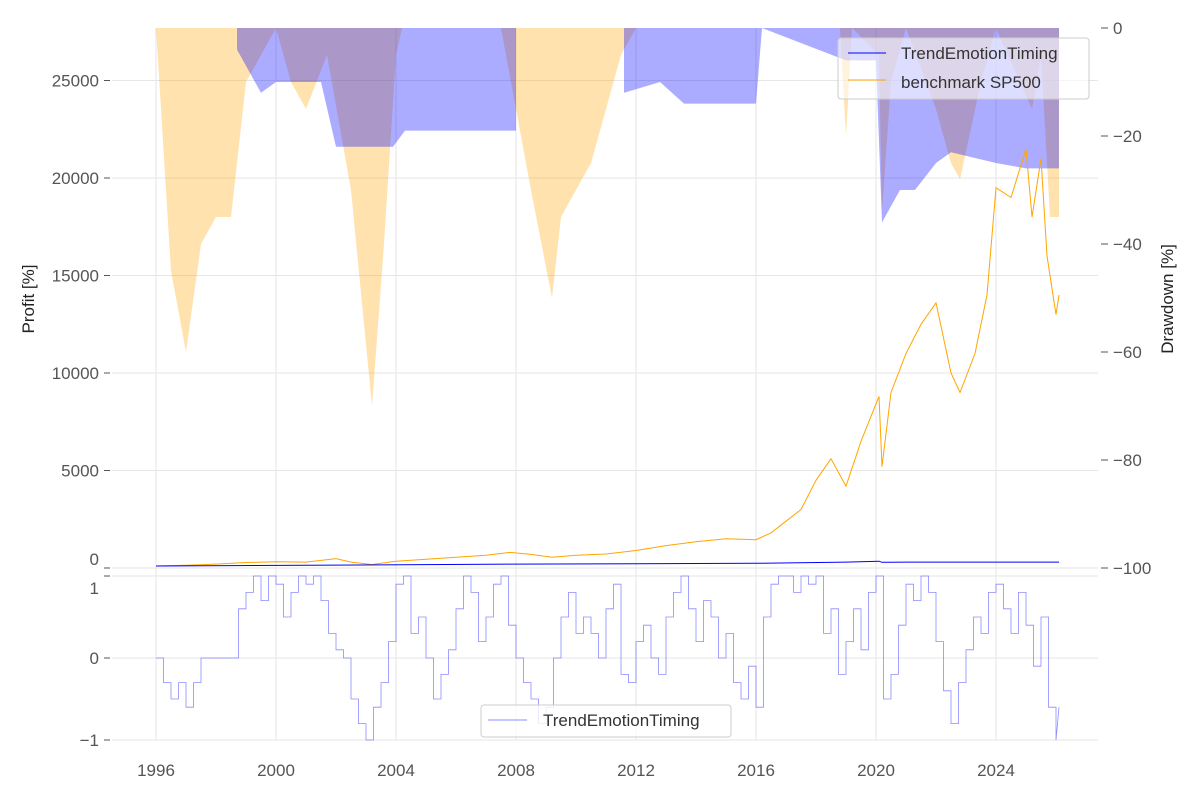 Image resolution: width=1200 pixels, height=805 pixels. Describe the element at coordinates (75, 178) in the screenshot. I see `y-tick-label: 20000` at that location.